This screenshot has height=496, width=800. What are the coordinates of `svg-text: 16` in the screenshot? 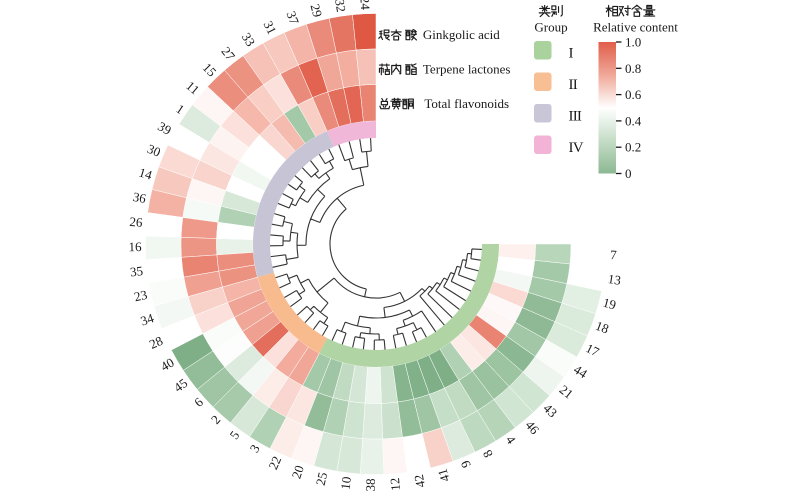 It's located at (135, 246).